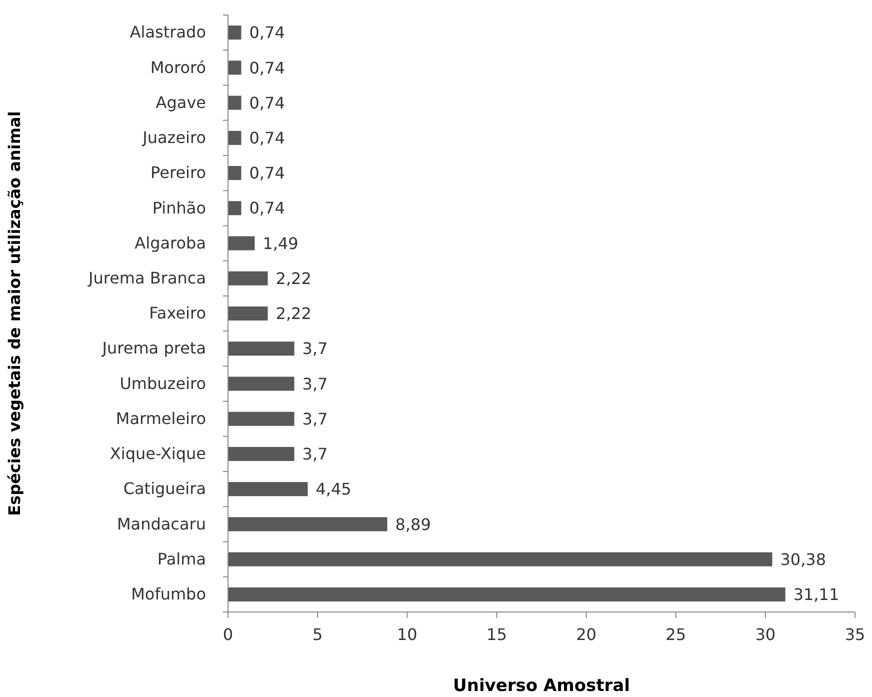 Image resolution: width=872 pixels, height=697 pixels. I want to click on data-label: 31,11, so click(816, 594).